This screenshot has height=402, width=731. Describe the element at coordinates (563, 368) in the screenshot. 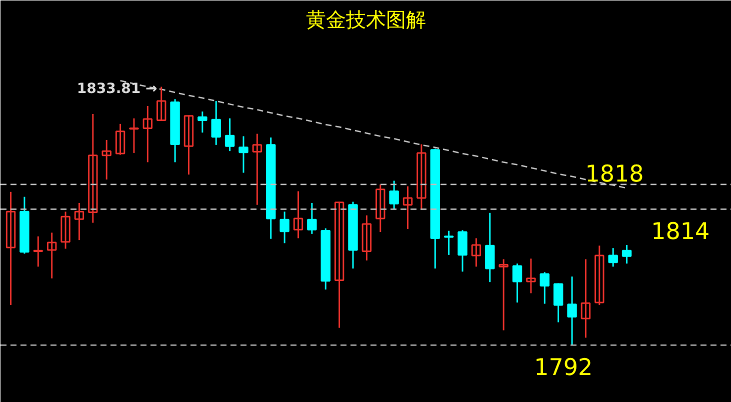

I see `ref-line-label: 1792` at that location.